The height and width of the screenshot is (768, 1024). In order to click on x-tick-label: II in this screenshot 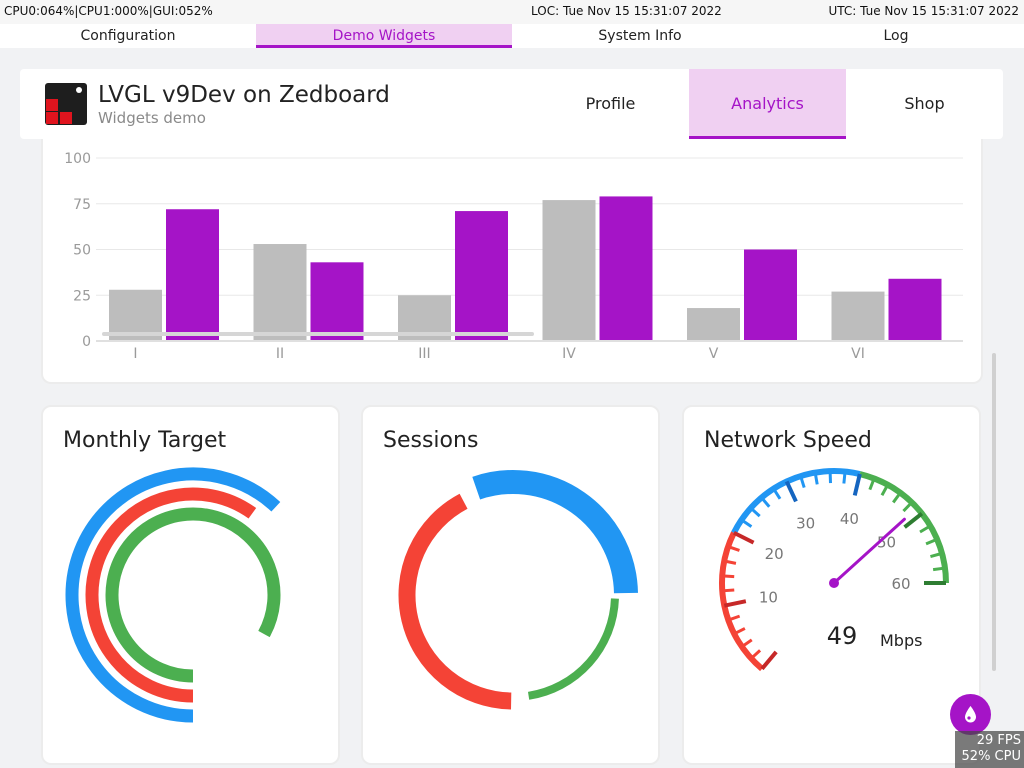, I will do `click(280, 354)`.